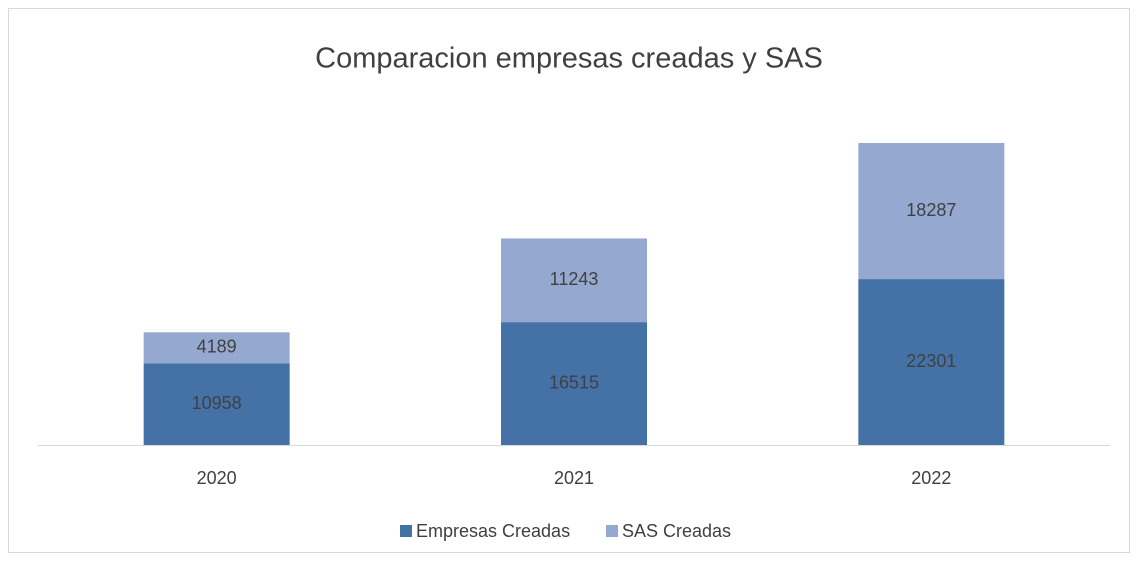  I want to click on data-label: 18287, so click(931, 210).